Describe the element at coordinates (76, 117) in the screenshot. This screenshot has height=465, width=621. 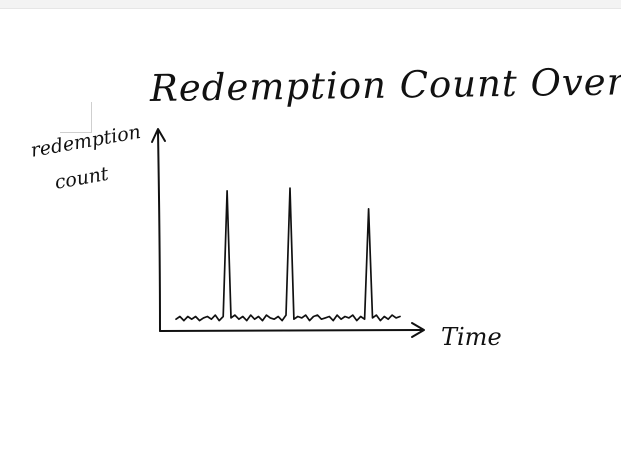
I see `page-corner-mark` at that location.